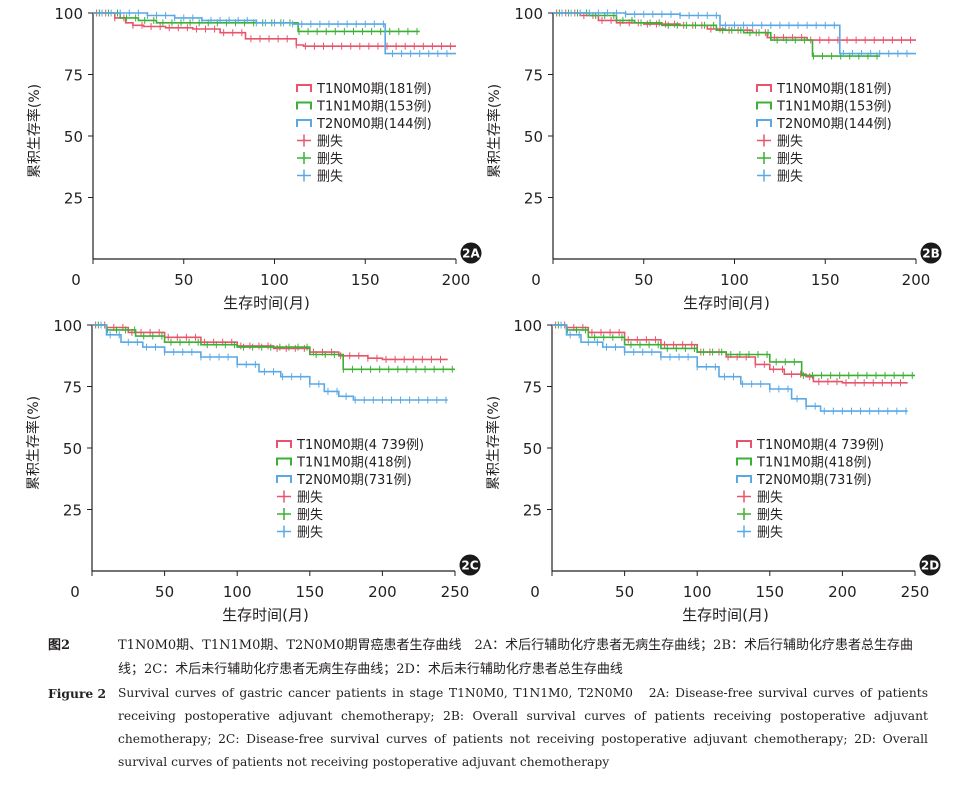  I want to click on panel-badge-label: 2D, so click(930, 566).